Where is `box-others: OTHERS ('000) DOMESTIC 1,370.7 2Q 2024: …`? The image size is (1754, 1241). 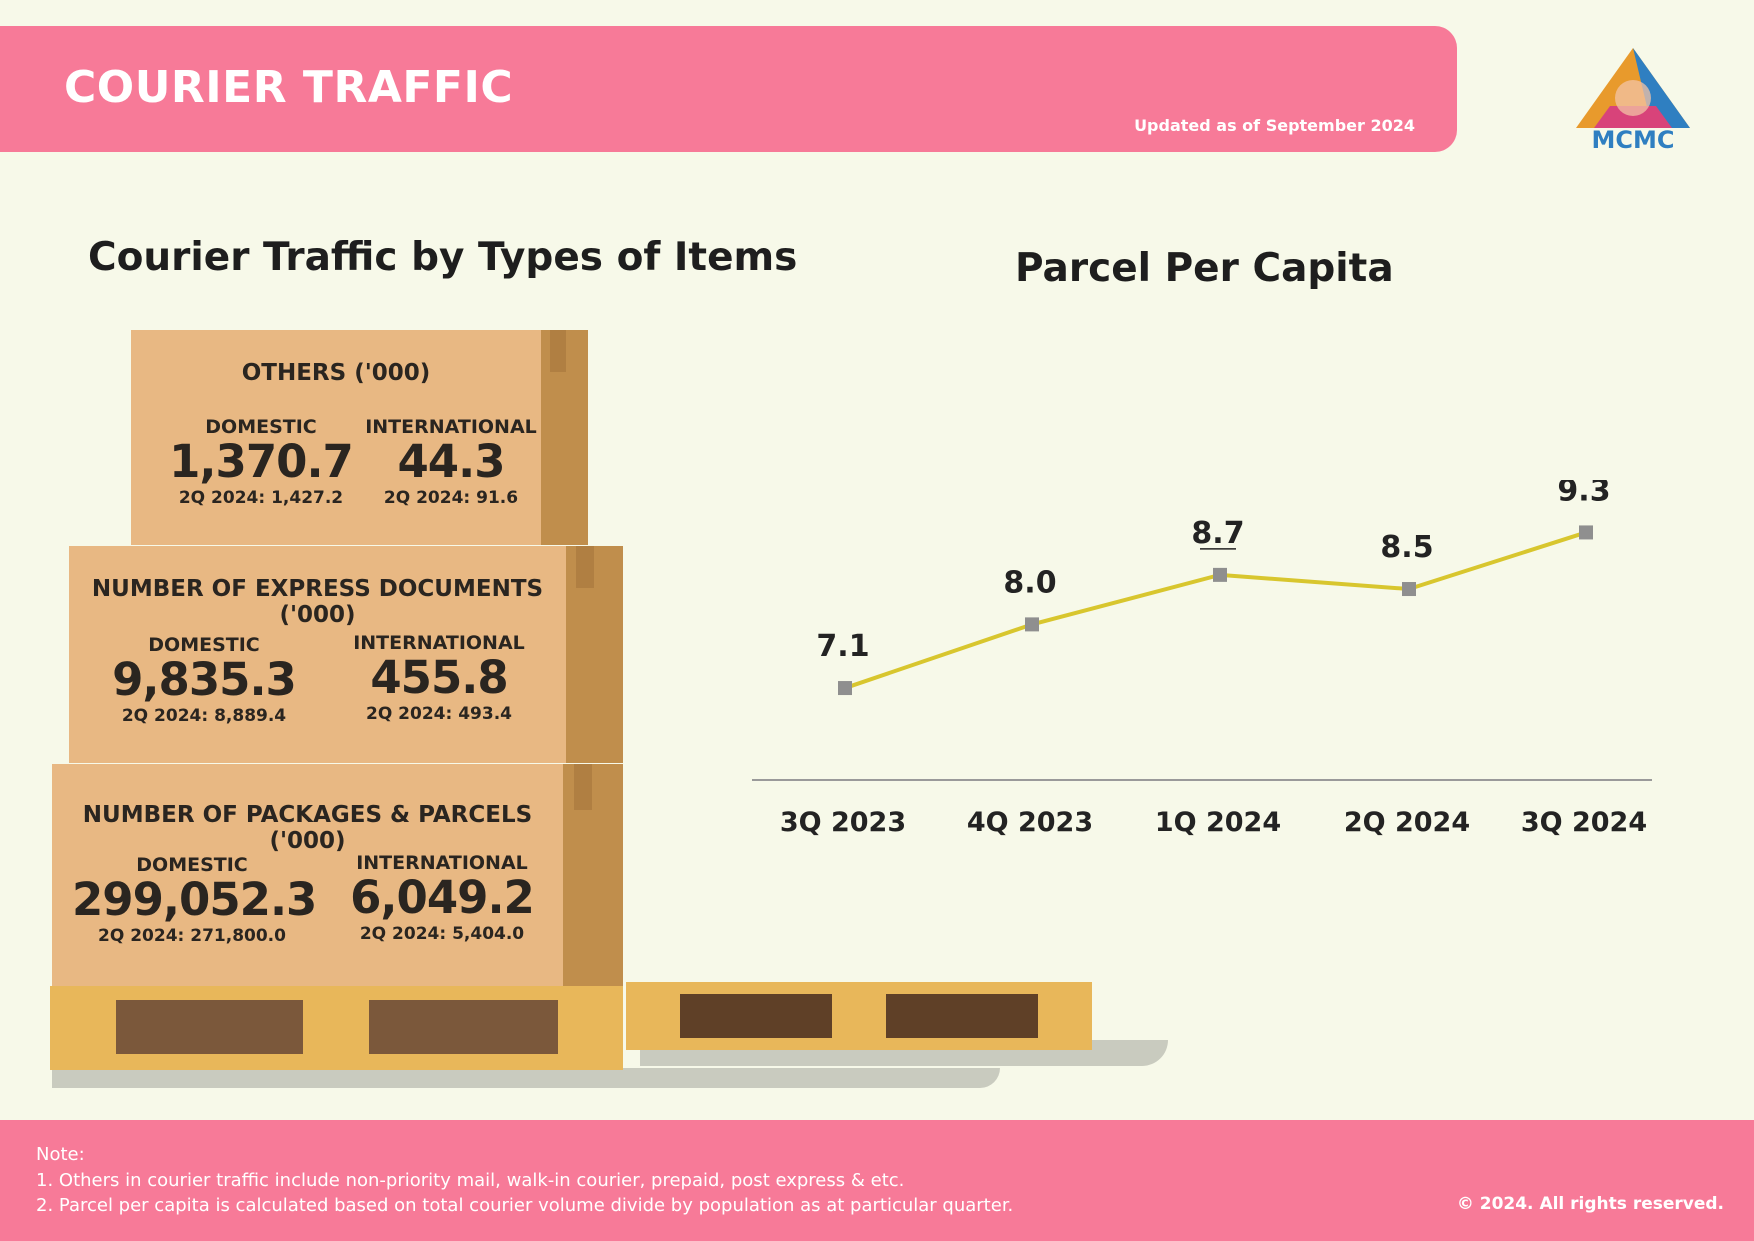 box-others: OTHERS ('000) DOMESTIC 1,370.7 2Q 2024: … is located at coordinates (336, 437).